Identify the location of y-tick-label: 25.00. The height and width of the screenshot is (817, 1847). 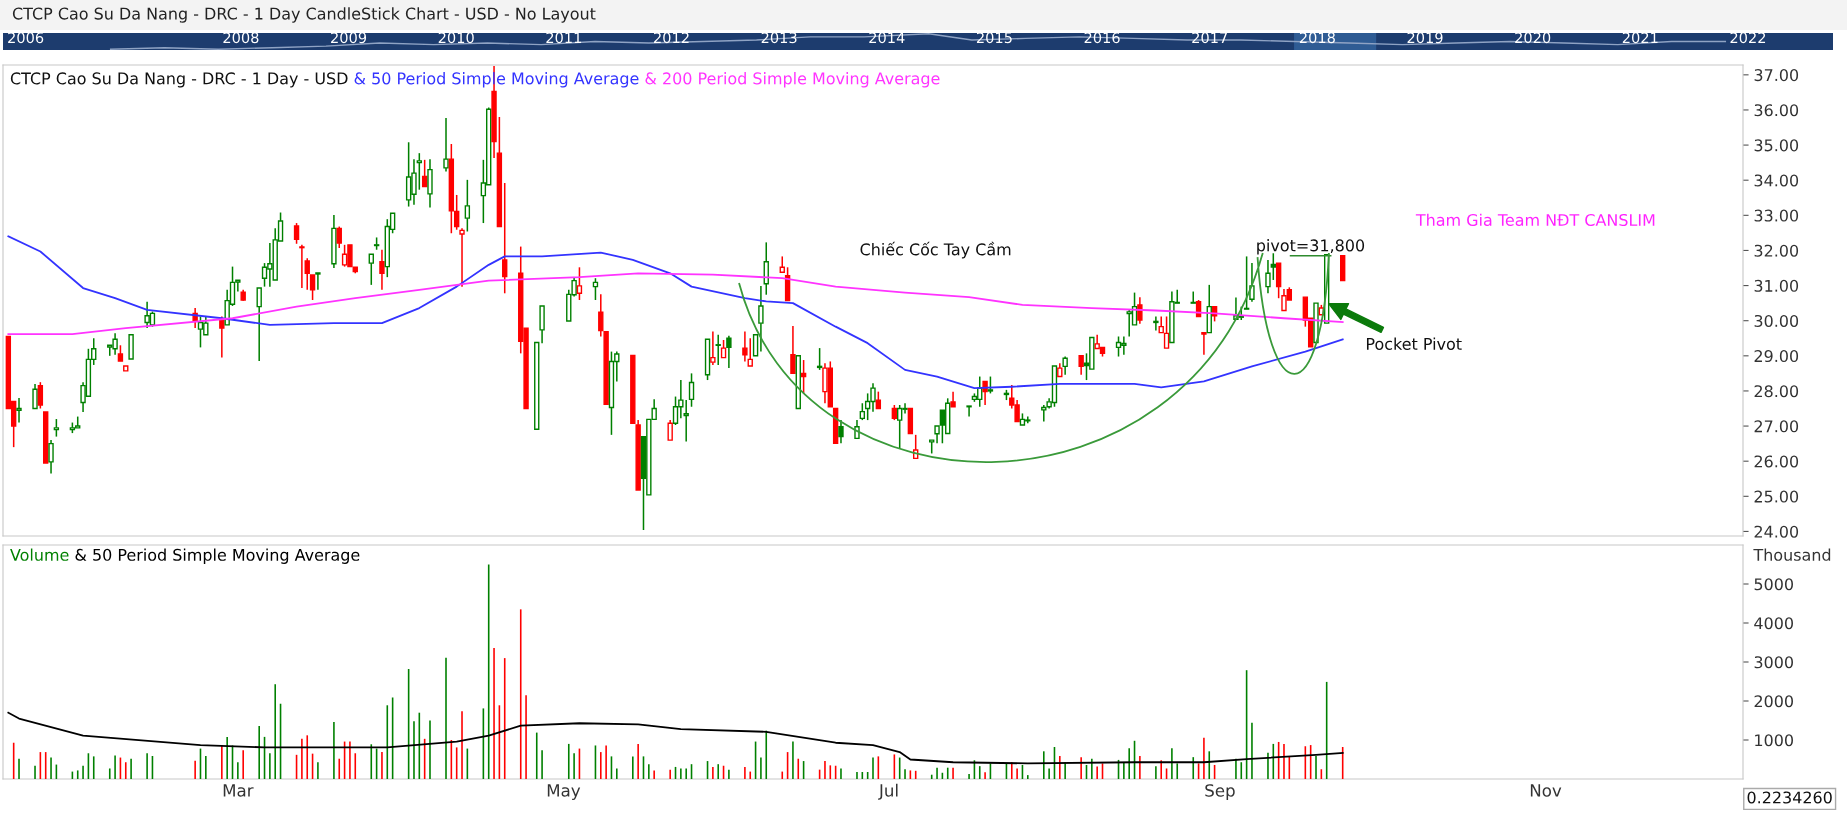
(1776, 496).